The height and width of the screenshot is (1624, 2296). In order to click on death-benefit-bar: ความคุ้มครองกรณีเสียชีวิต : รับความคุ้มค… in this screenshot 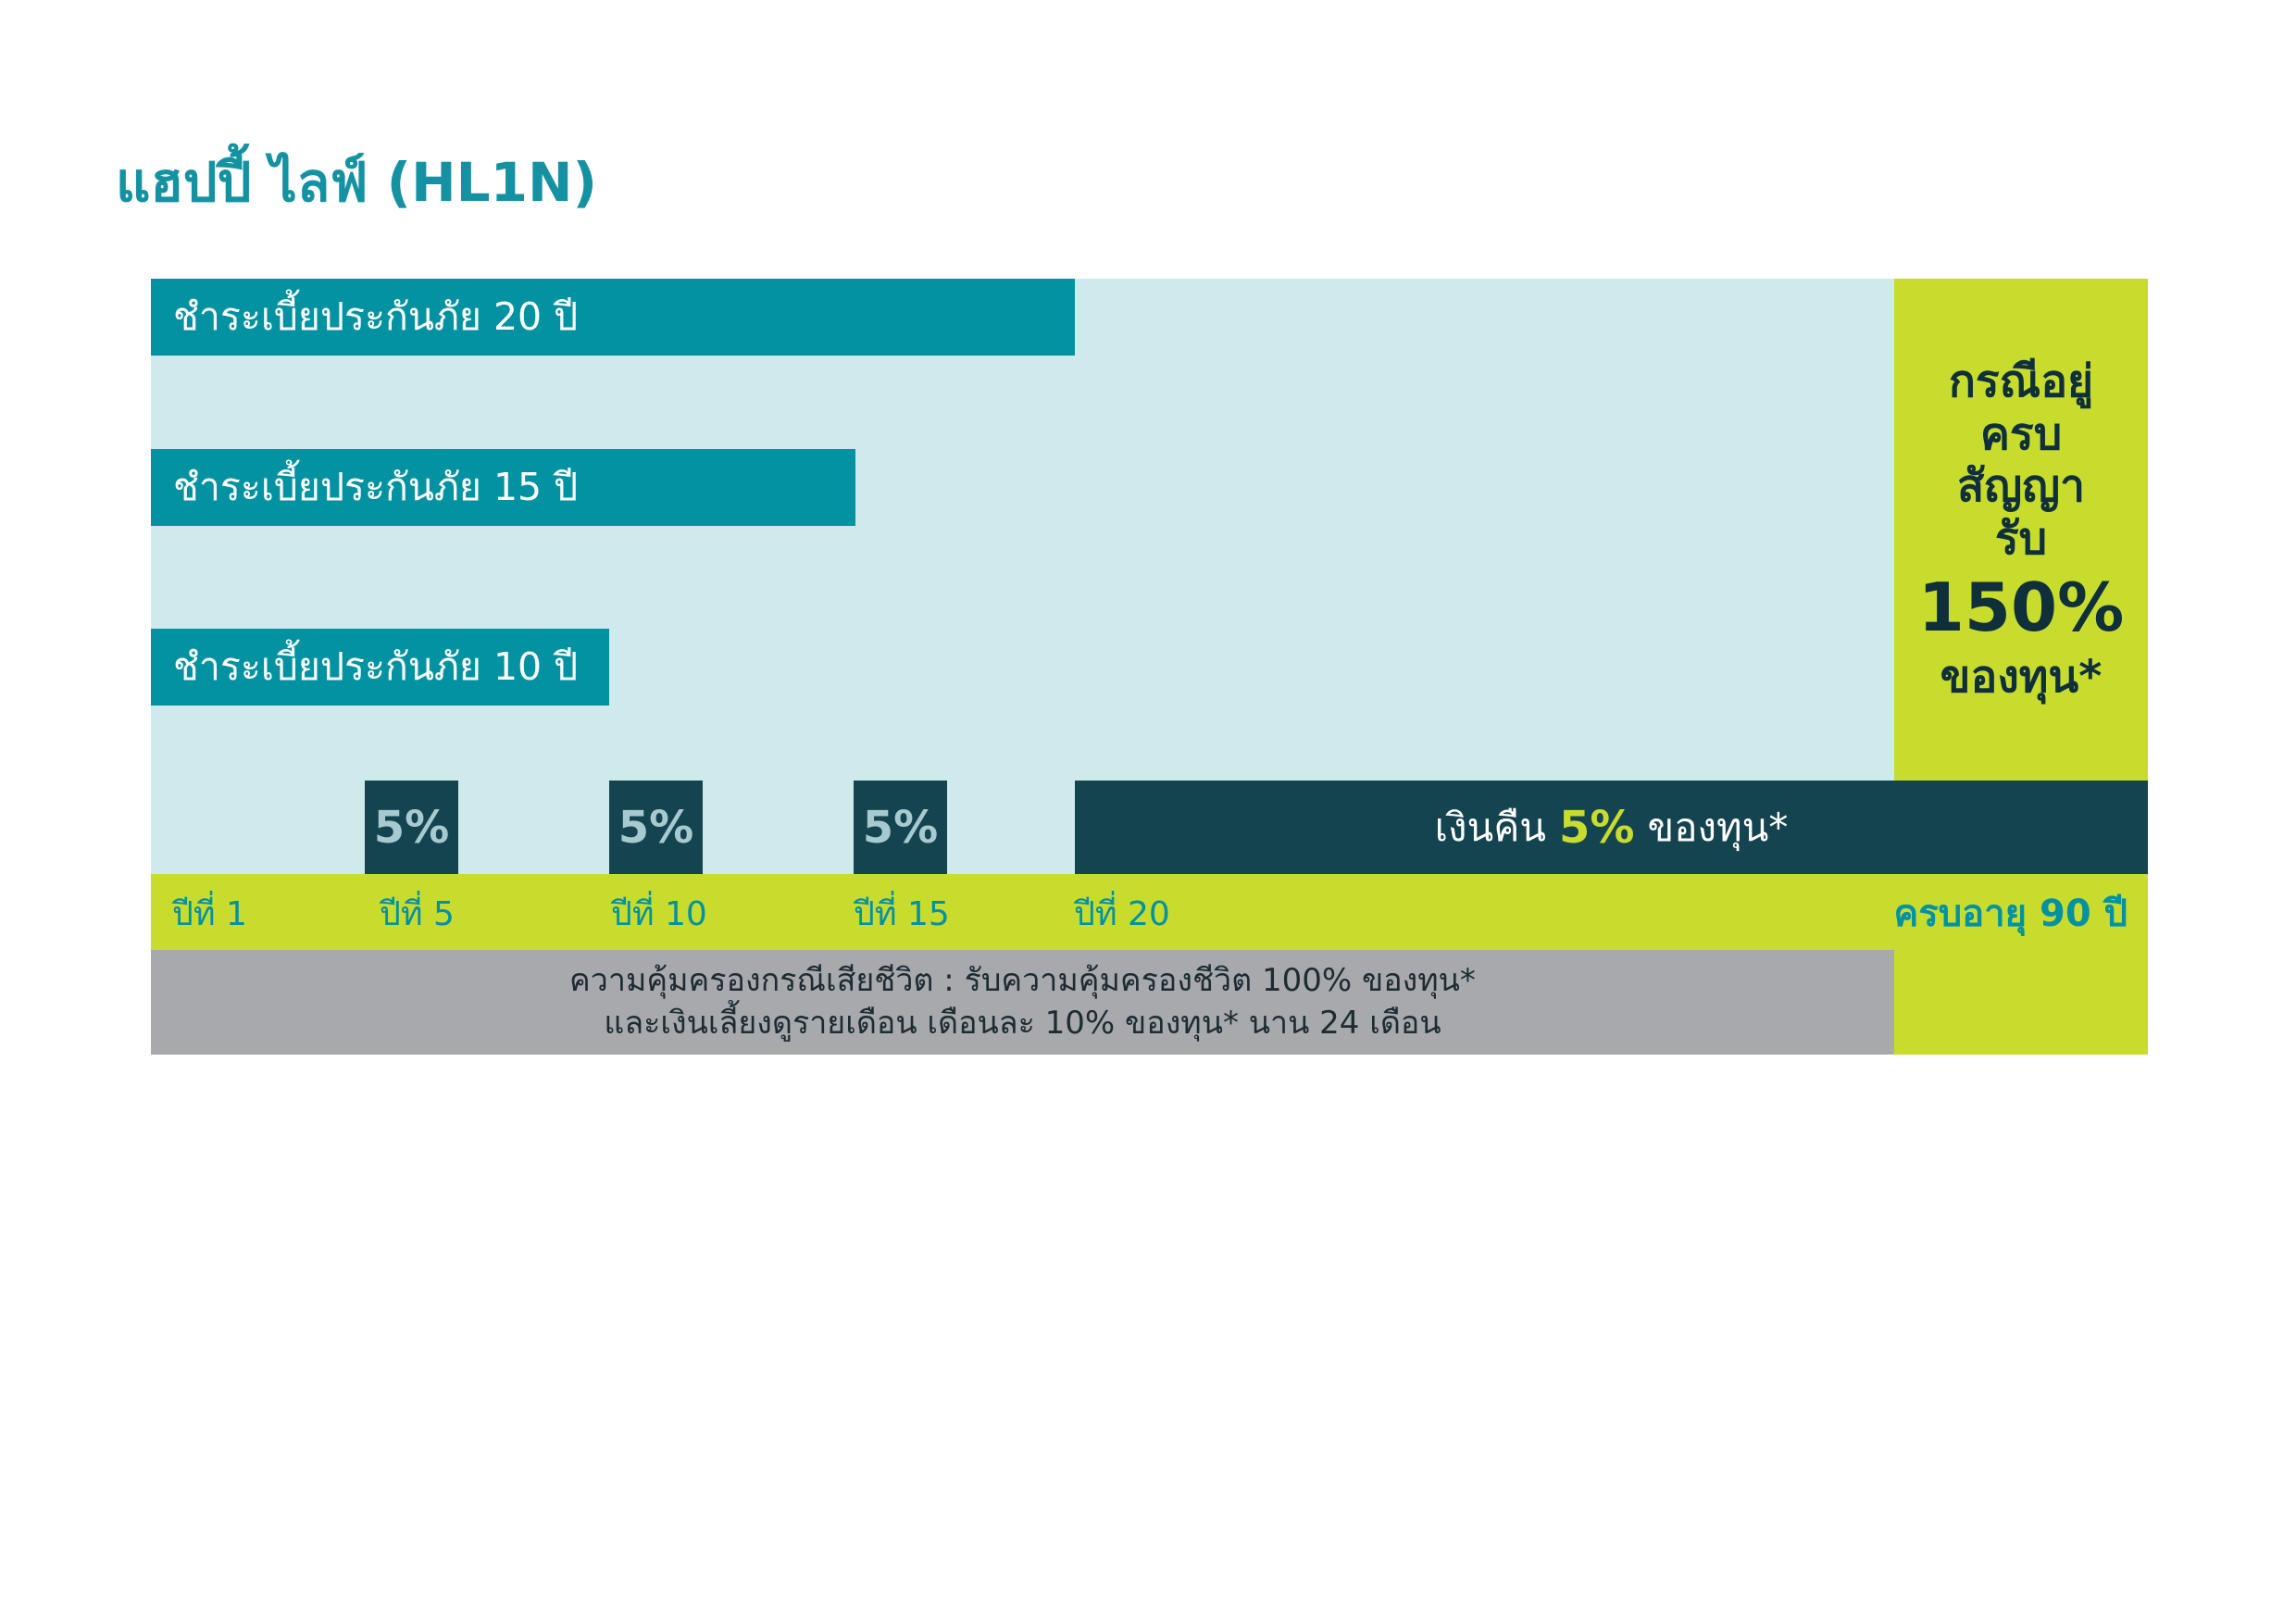, I will do `click(1022, 1002)`.